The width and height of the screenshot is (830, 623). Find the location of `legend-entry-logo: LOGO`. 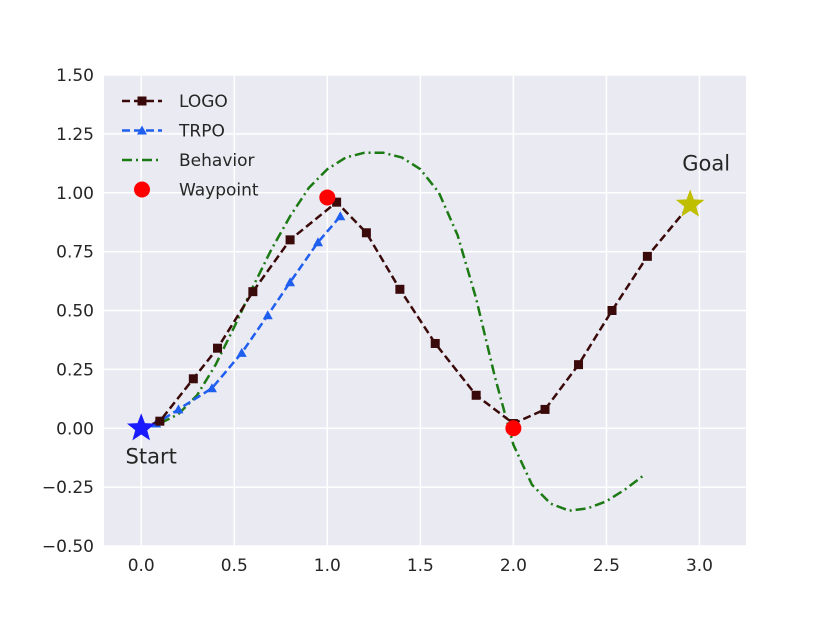

legend-entry-logo: LOGO is located at coordinates (175, 102).